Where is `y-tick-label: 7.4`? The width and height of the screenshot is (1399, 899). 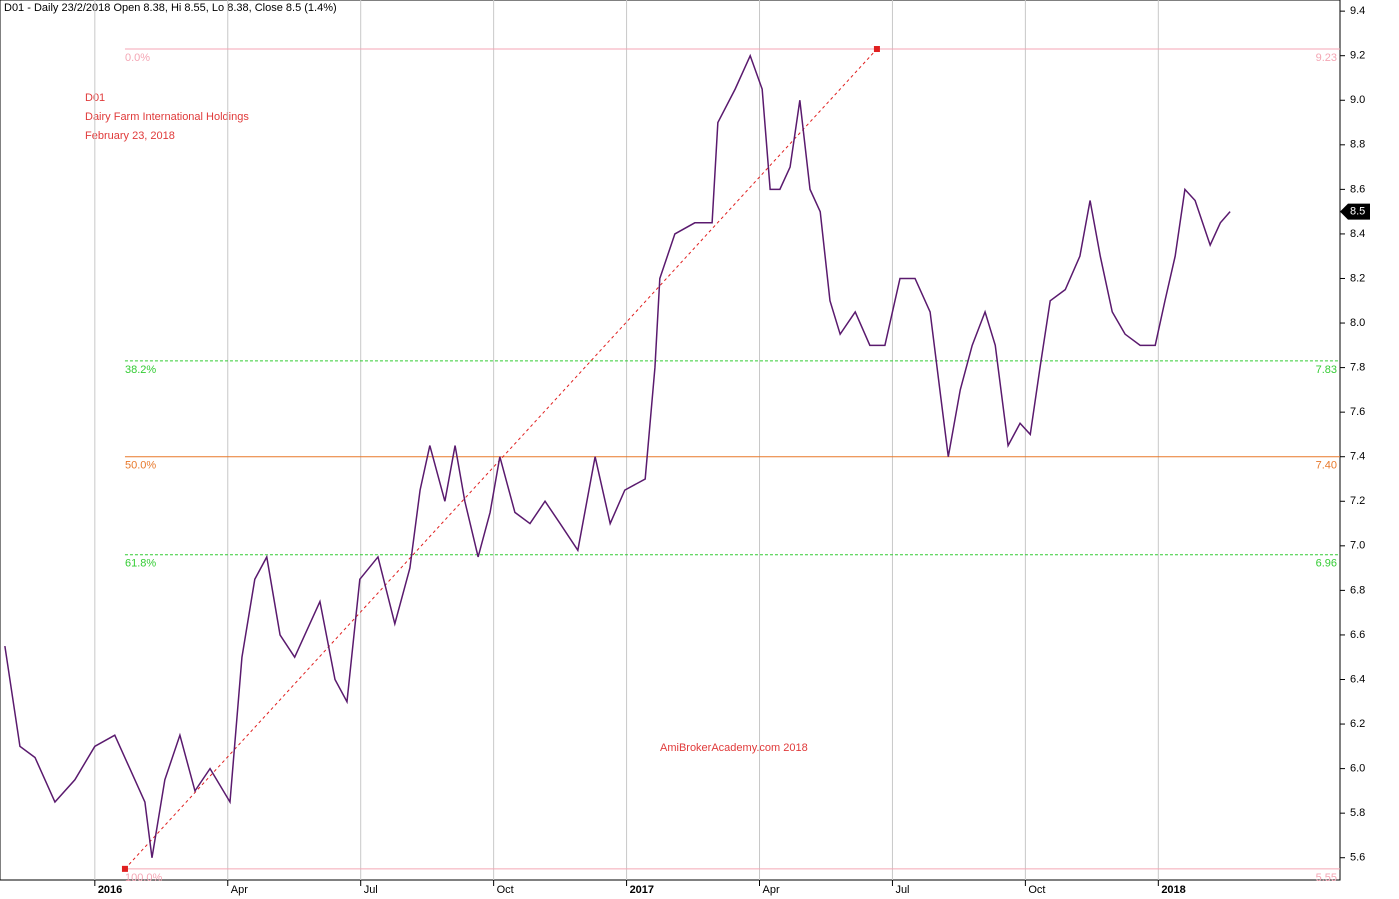
y-tick-label: 7.4 is located at coordinates (1357, 457).